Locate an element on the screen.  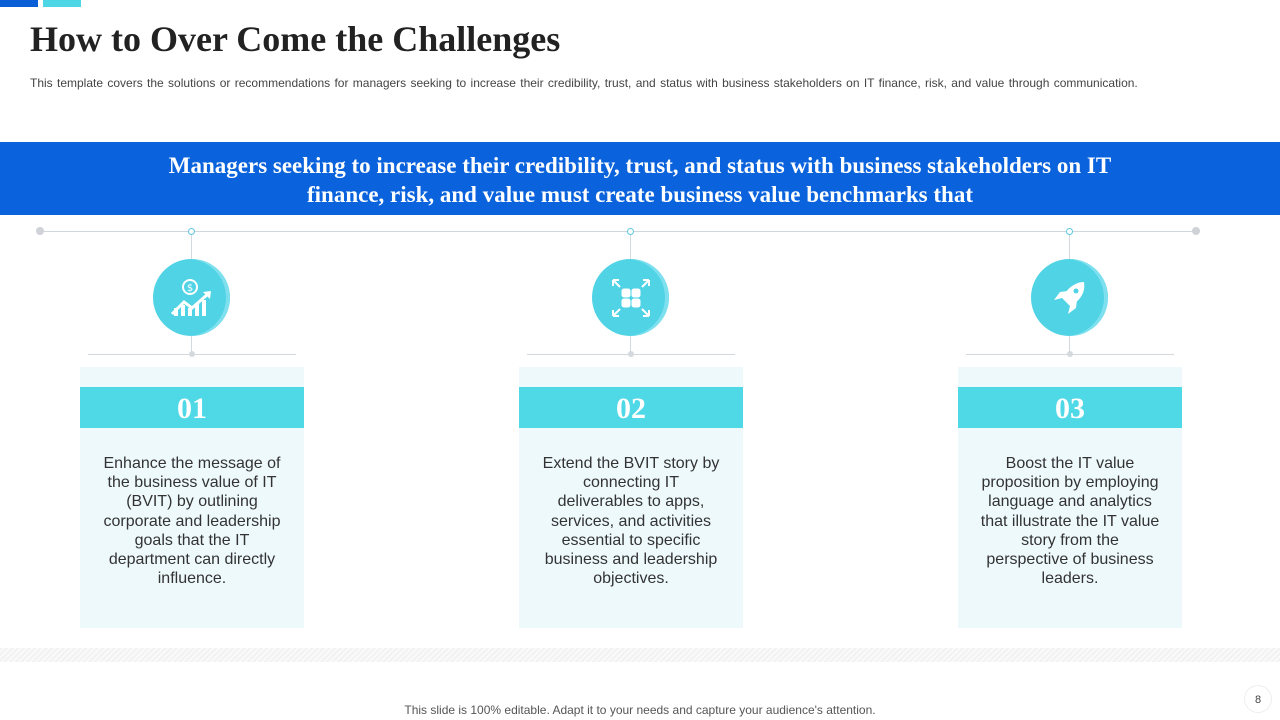
expand-grid-icon is located at coordinates (630, 297).